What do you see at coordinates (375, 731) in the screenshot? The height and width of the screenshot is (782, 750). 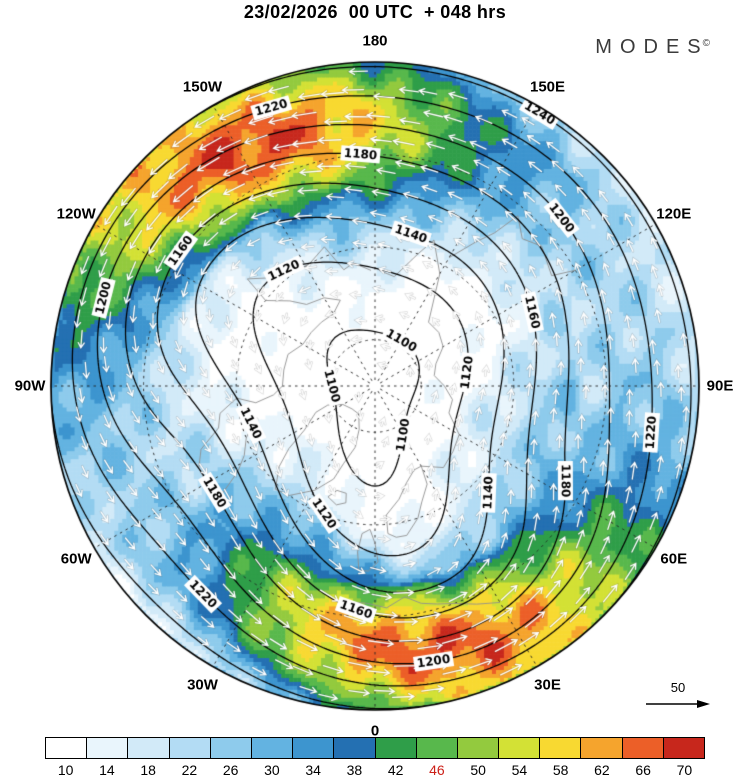 I see `meridian-label-0: 0` at bounding box center [375, 731].